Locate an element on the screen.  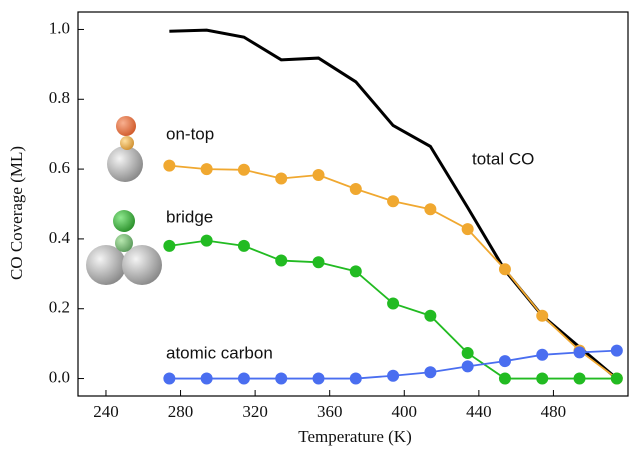
series-label: bridge is located at coordinates (189, 216).